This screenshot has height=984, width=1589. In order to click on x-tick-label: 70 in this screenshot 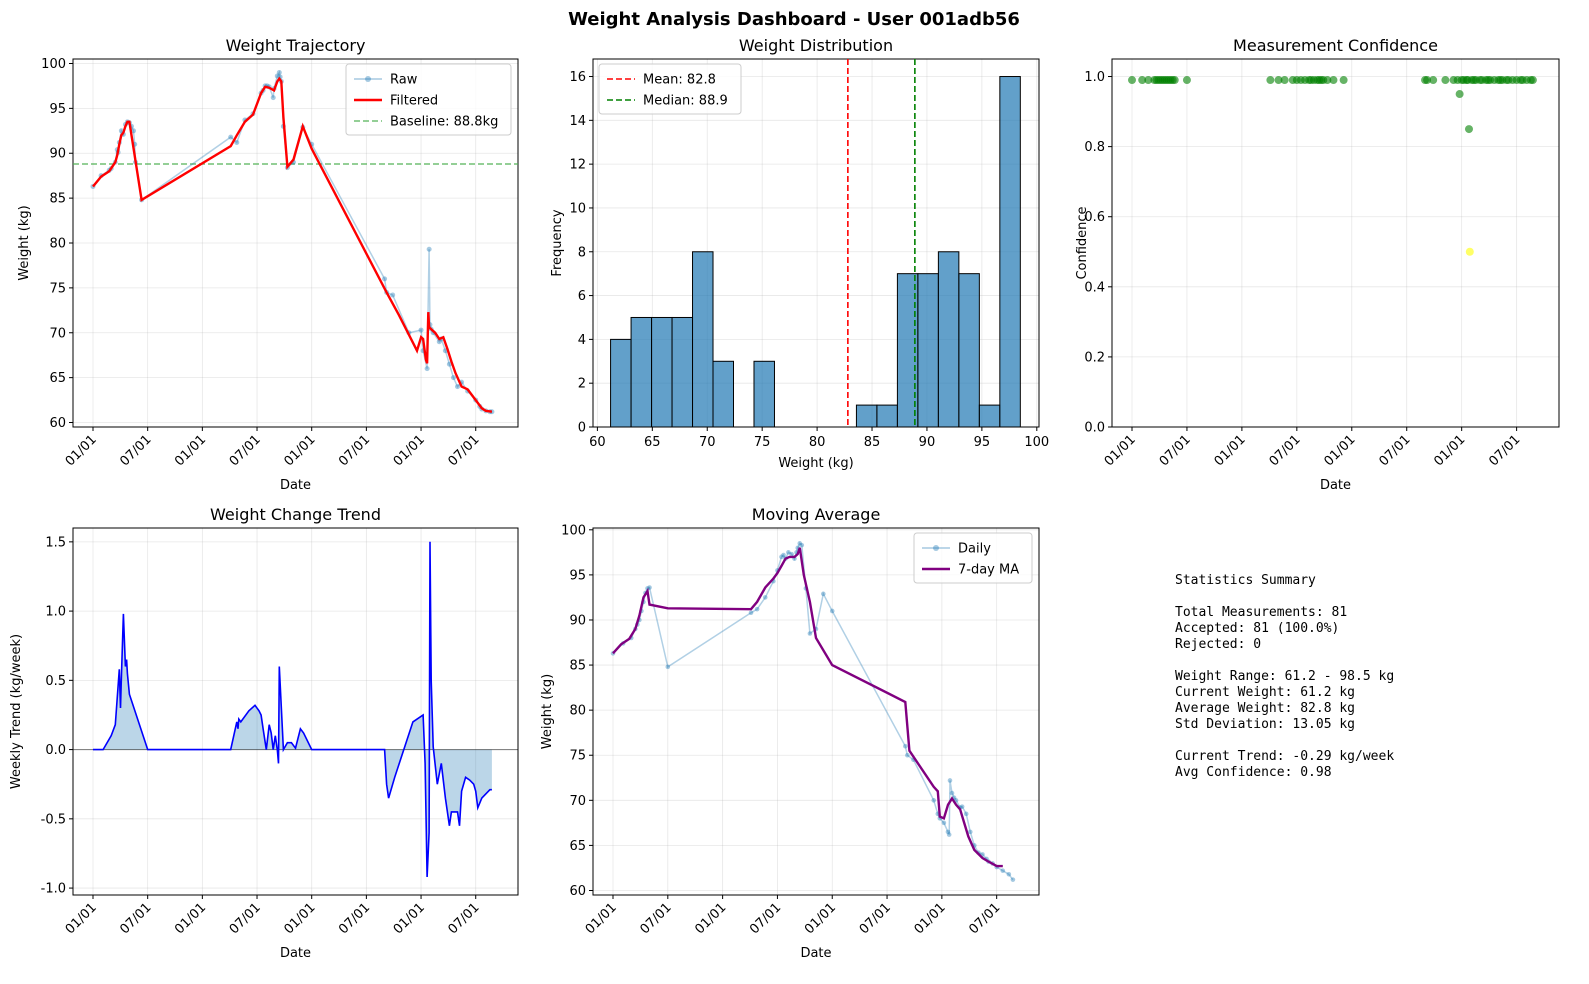, I will do `click(707, 442)`.